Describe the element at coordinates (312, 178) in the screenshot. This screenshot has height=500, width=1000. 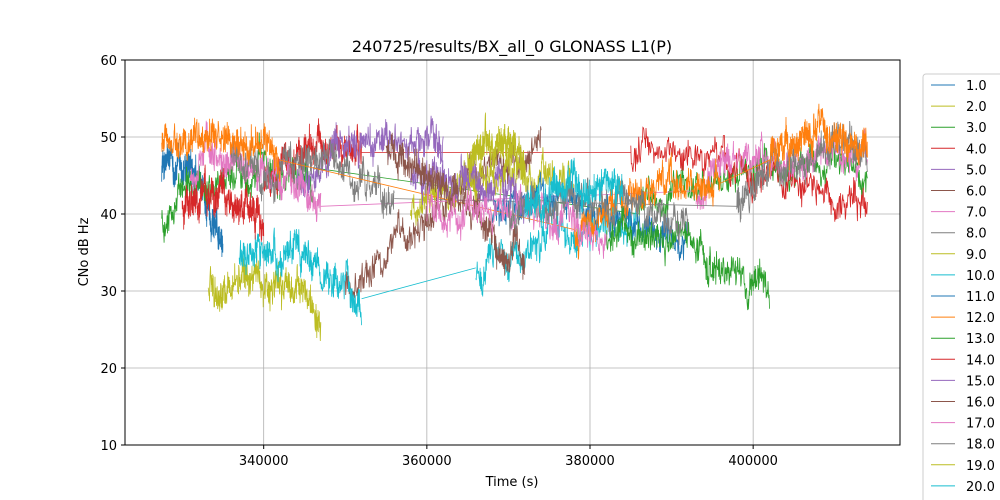
I see `series-line-8.0` at that location.